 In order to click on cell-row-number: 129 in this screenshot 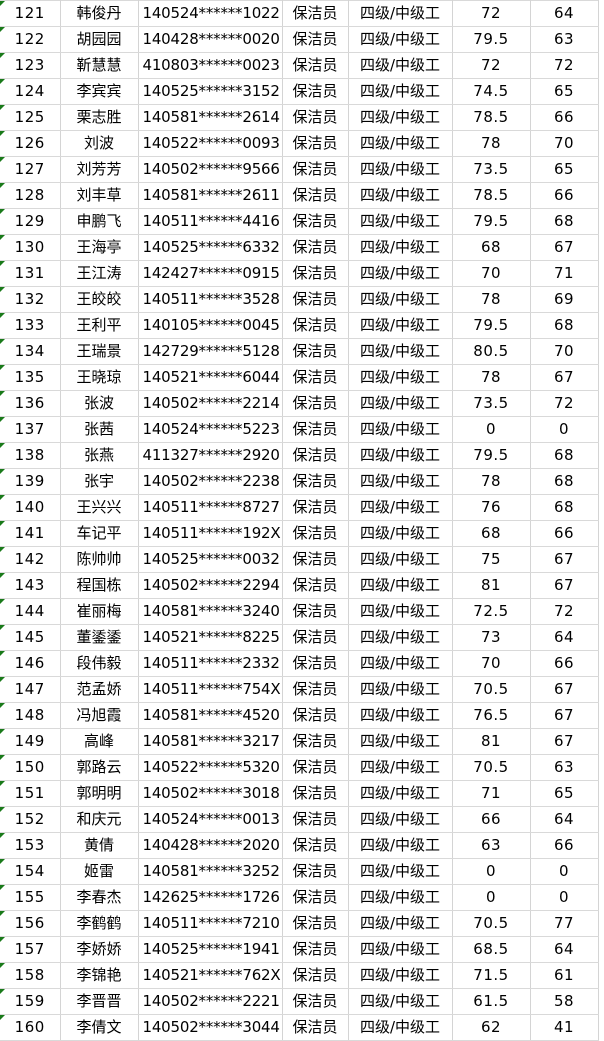, I will do `click(30, 221)`.